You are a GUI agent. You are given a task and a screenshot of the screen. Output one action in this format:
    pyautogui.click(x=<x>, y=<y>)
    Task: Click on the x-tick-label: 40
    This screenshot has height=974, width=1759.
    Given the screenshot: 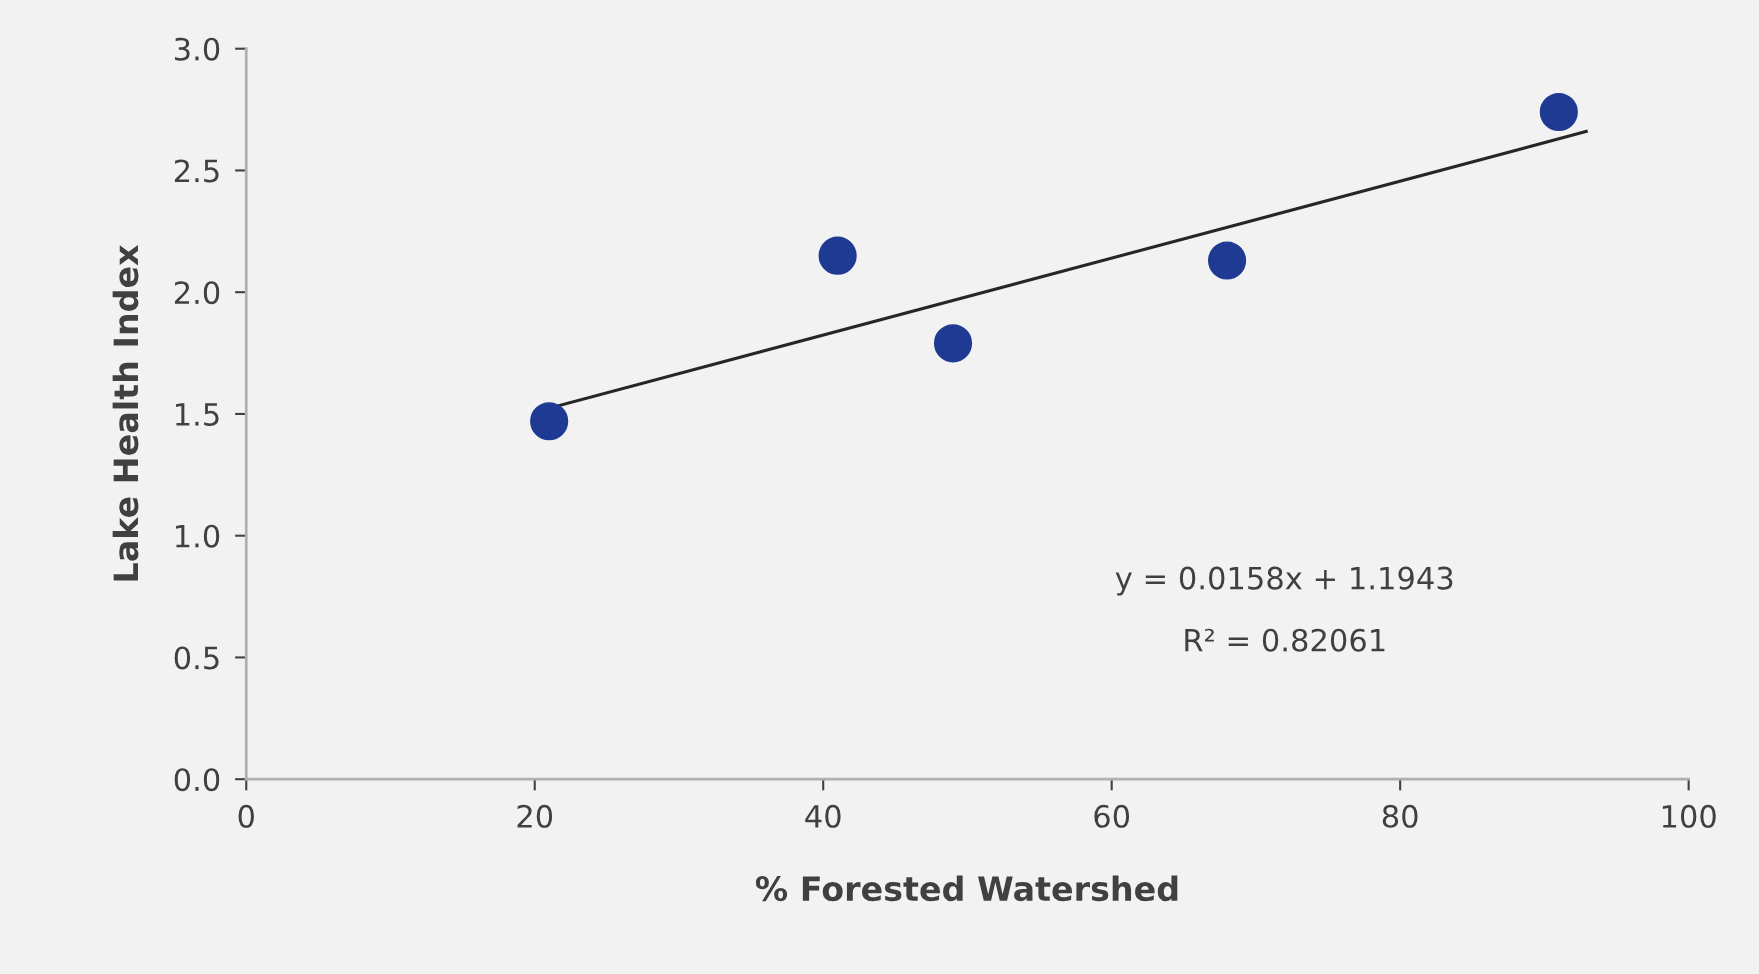 What is the action you would take?
    pyautogui.click(x=823, y=816)
    